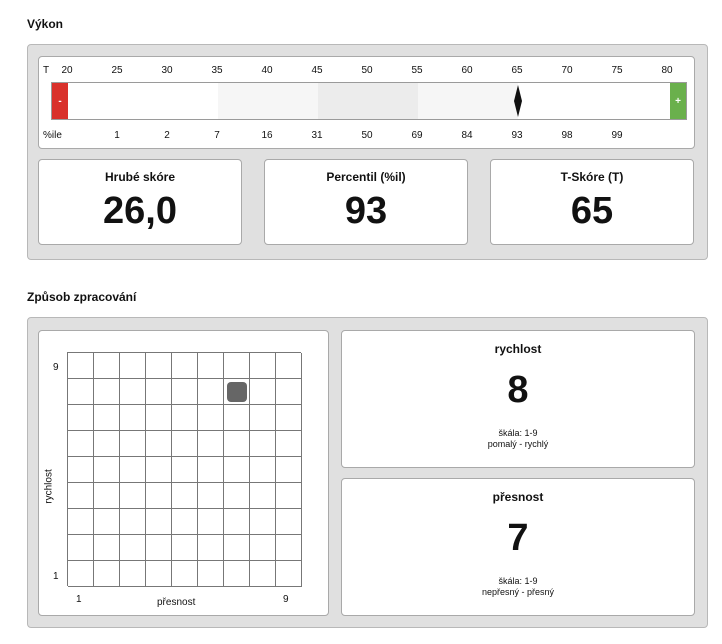 The width and height of the screenshot is (722, 644). I want to click on scale-zone-center, so click(368, 101).